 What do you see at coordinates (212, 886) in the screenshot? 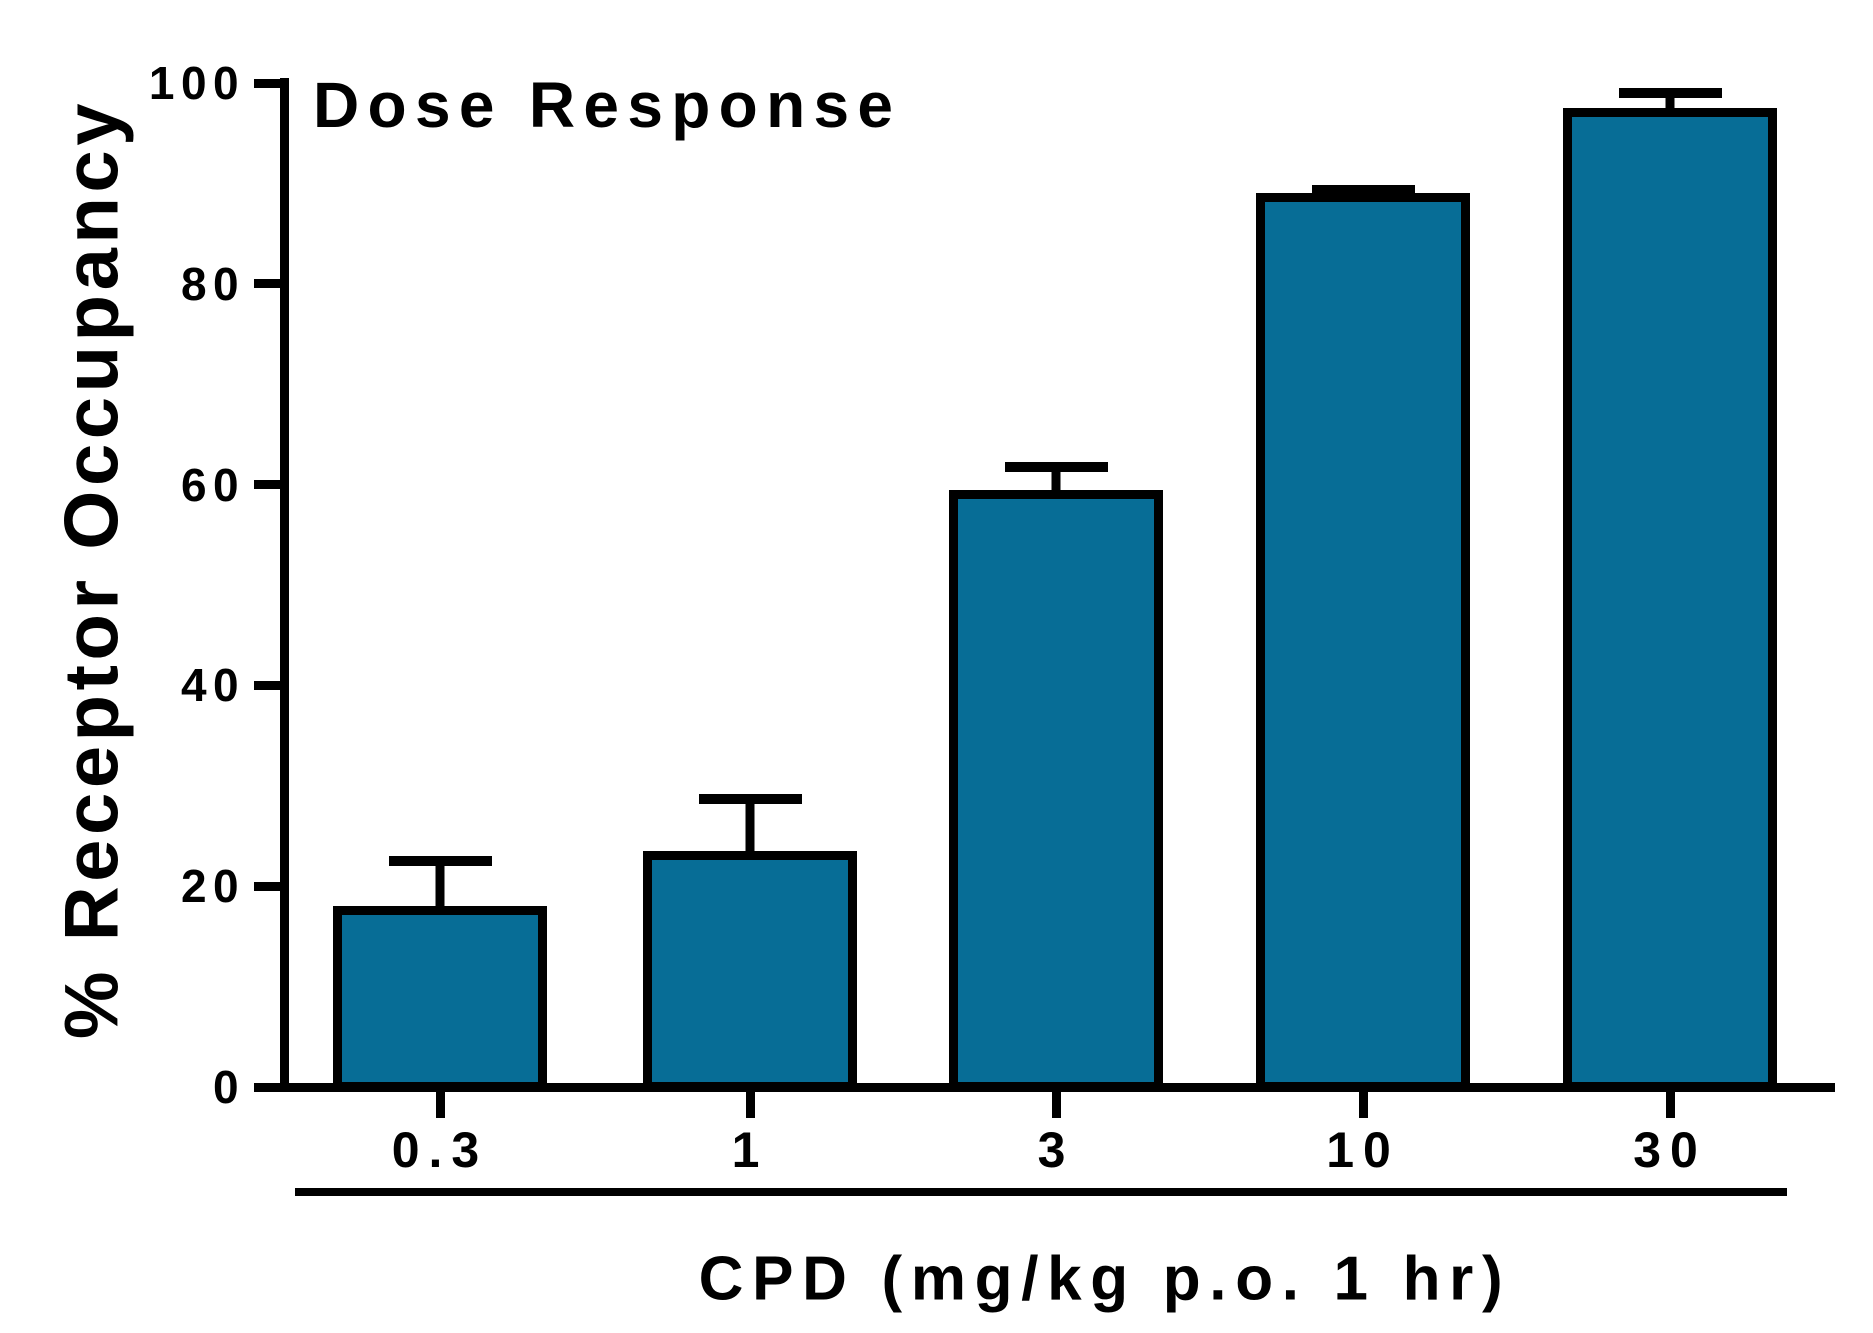
I see `y-axis-tick-label: 20` at bounding box center [212, 886].